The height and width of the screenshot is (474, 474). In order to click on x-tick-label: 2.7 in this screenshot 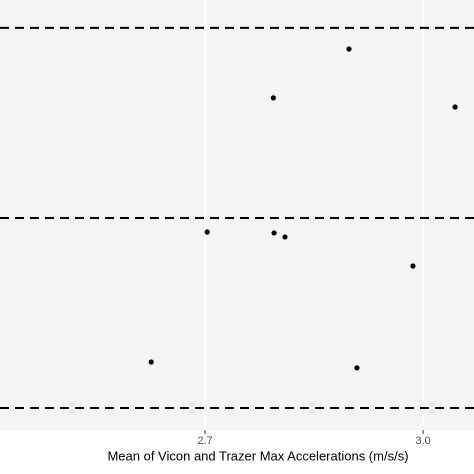, I will do `click(204, 441)`.